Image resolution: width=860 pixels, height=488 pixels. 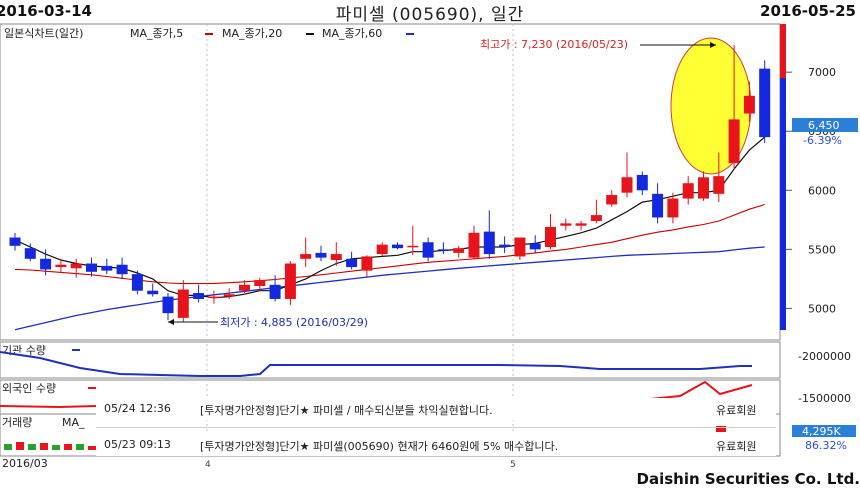 I want to click on volume-bar-recent, so click(x=721, y=429).